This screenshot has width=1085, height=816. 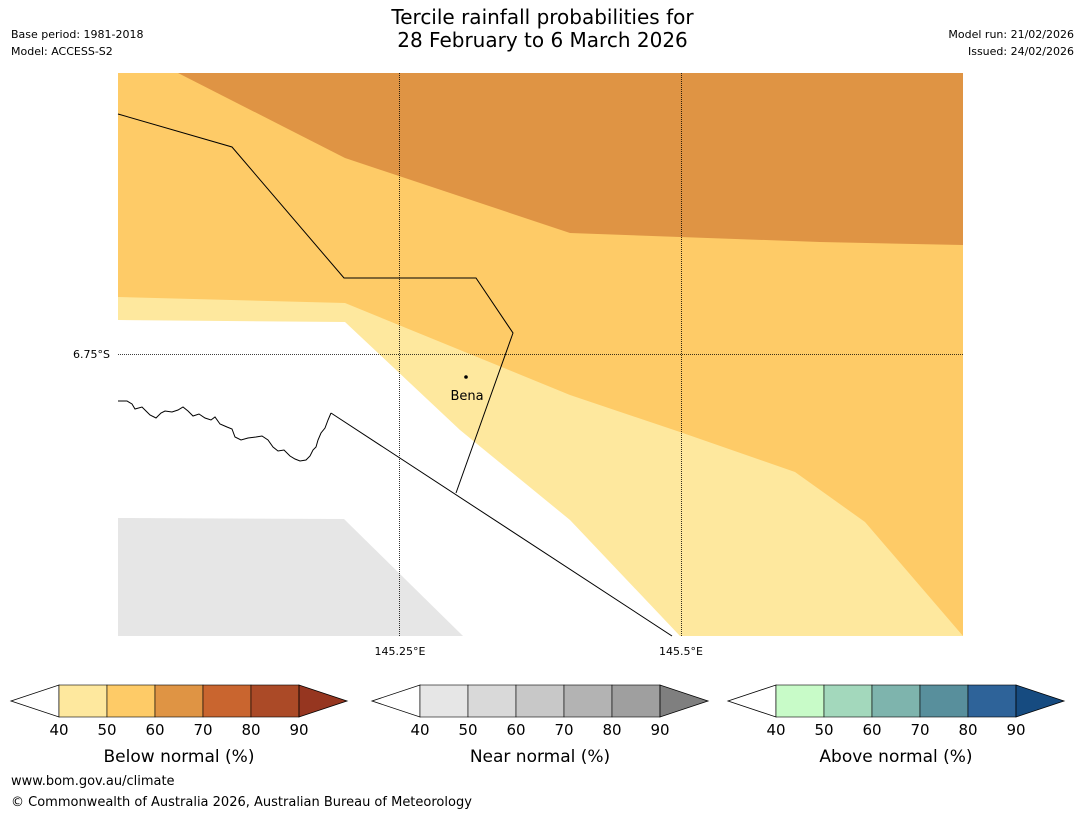 I want to click on near-normal-tick-label: 90, so click(x=659, y=730).